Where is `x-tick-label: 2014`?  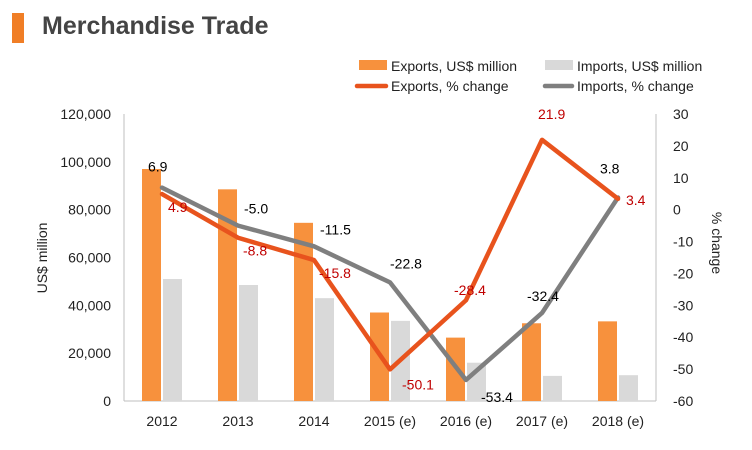
x-tick-label: 2014 is located at coordinates (313, 421).